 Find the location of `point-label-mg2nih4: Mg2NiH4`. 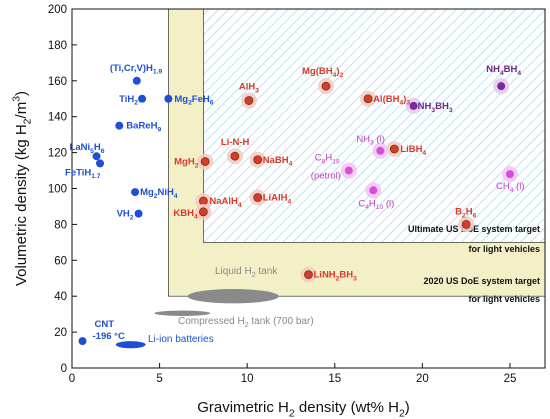

point-label-mg2nih4: Mg2NiH4 is located at coordinates (159, 193).